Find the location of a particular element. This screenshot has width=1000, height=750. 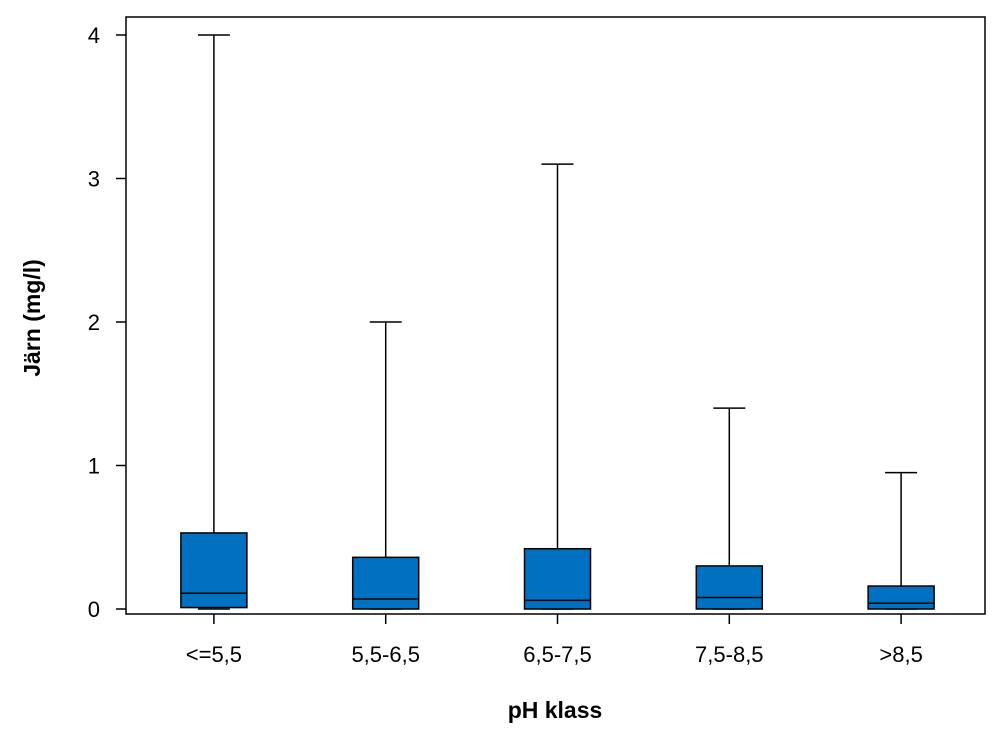

x-tick-label: 6,5-7,5 is located at coordinates (557, 654).